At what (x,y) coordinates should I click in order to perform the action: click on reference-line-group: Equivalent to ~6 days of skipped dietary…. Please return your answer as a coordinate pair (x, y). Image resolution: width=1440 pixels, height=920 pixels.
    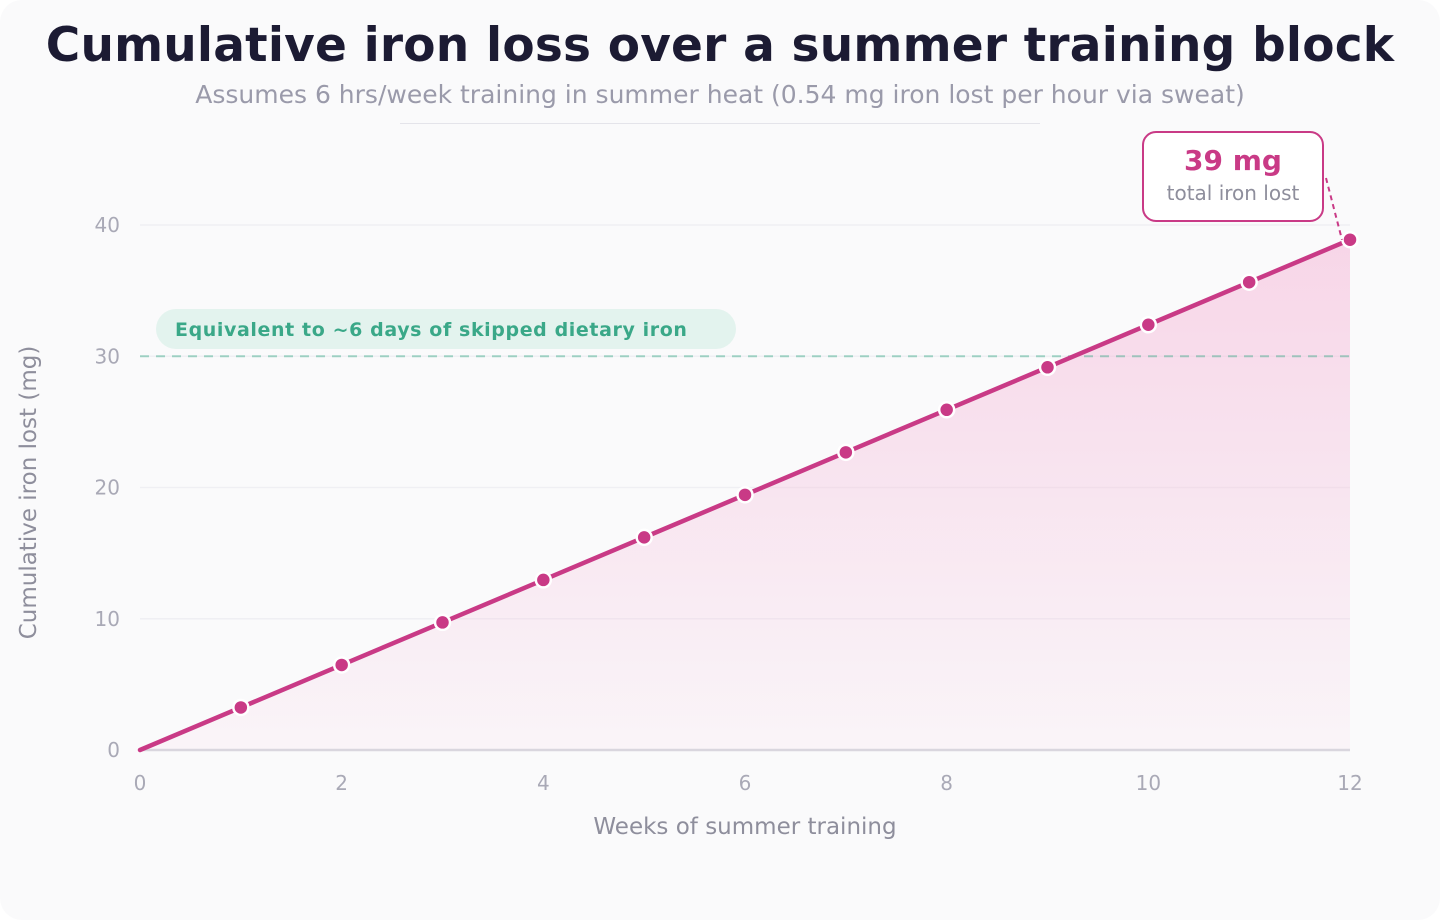
    Looking at the image, I should click on (745, 333).